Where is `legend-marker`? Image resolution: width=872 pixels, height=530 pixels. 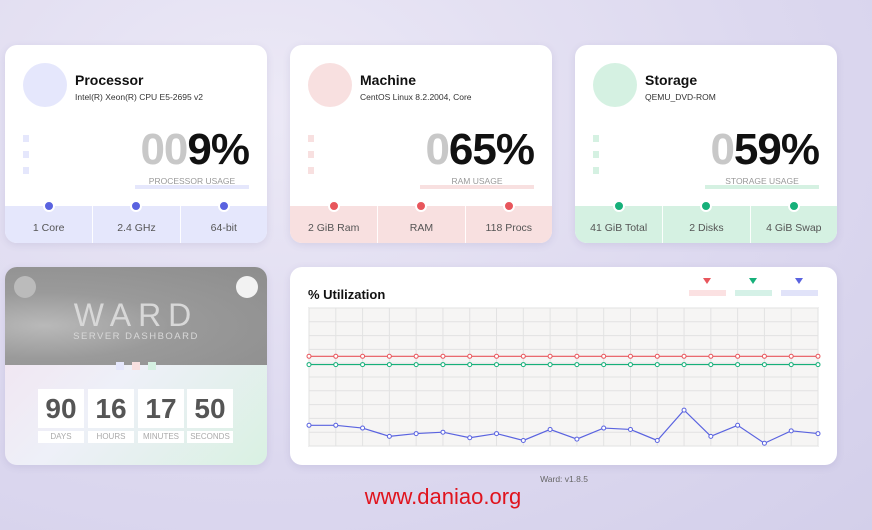
legend-marker is located at coordinates (753, 281).